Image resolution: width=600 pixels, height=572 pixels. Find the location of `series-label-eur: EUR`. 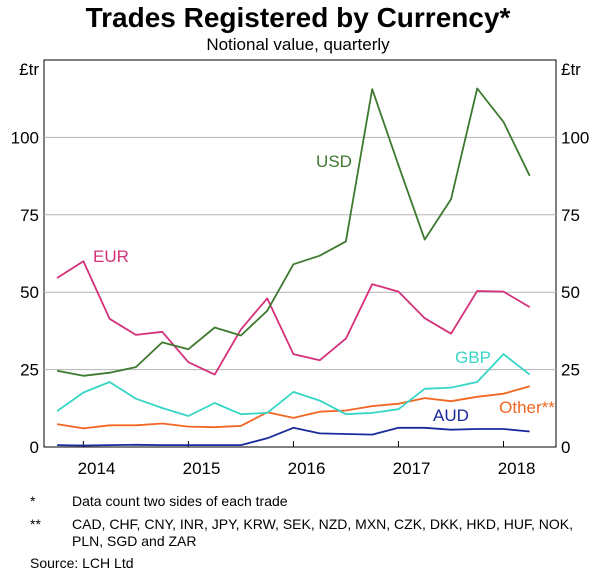

series-label-eur: EUR is located at coordinates (111, 256).